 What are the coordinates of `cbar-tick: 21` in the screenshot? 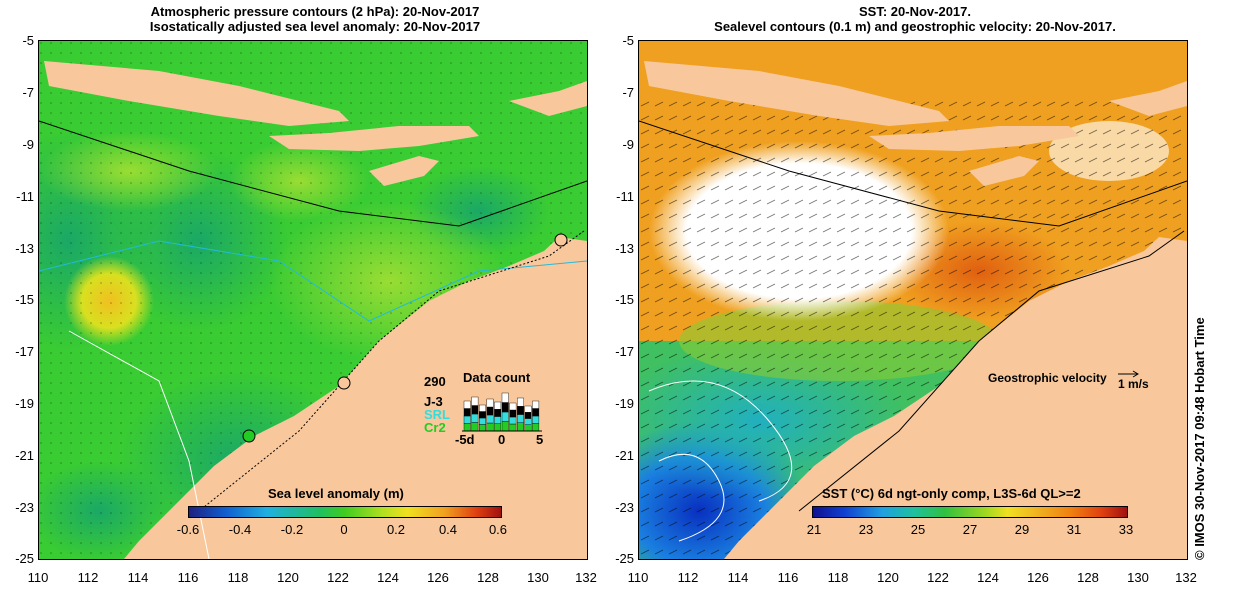 It's located at (814, 529).